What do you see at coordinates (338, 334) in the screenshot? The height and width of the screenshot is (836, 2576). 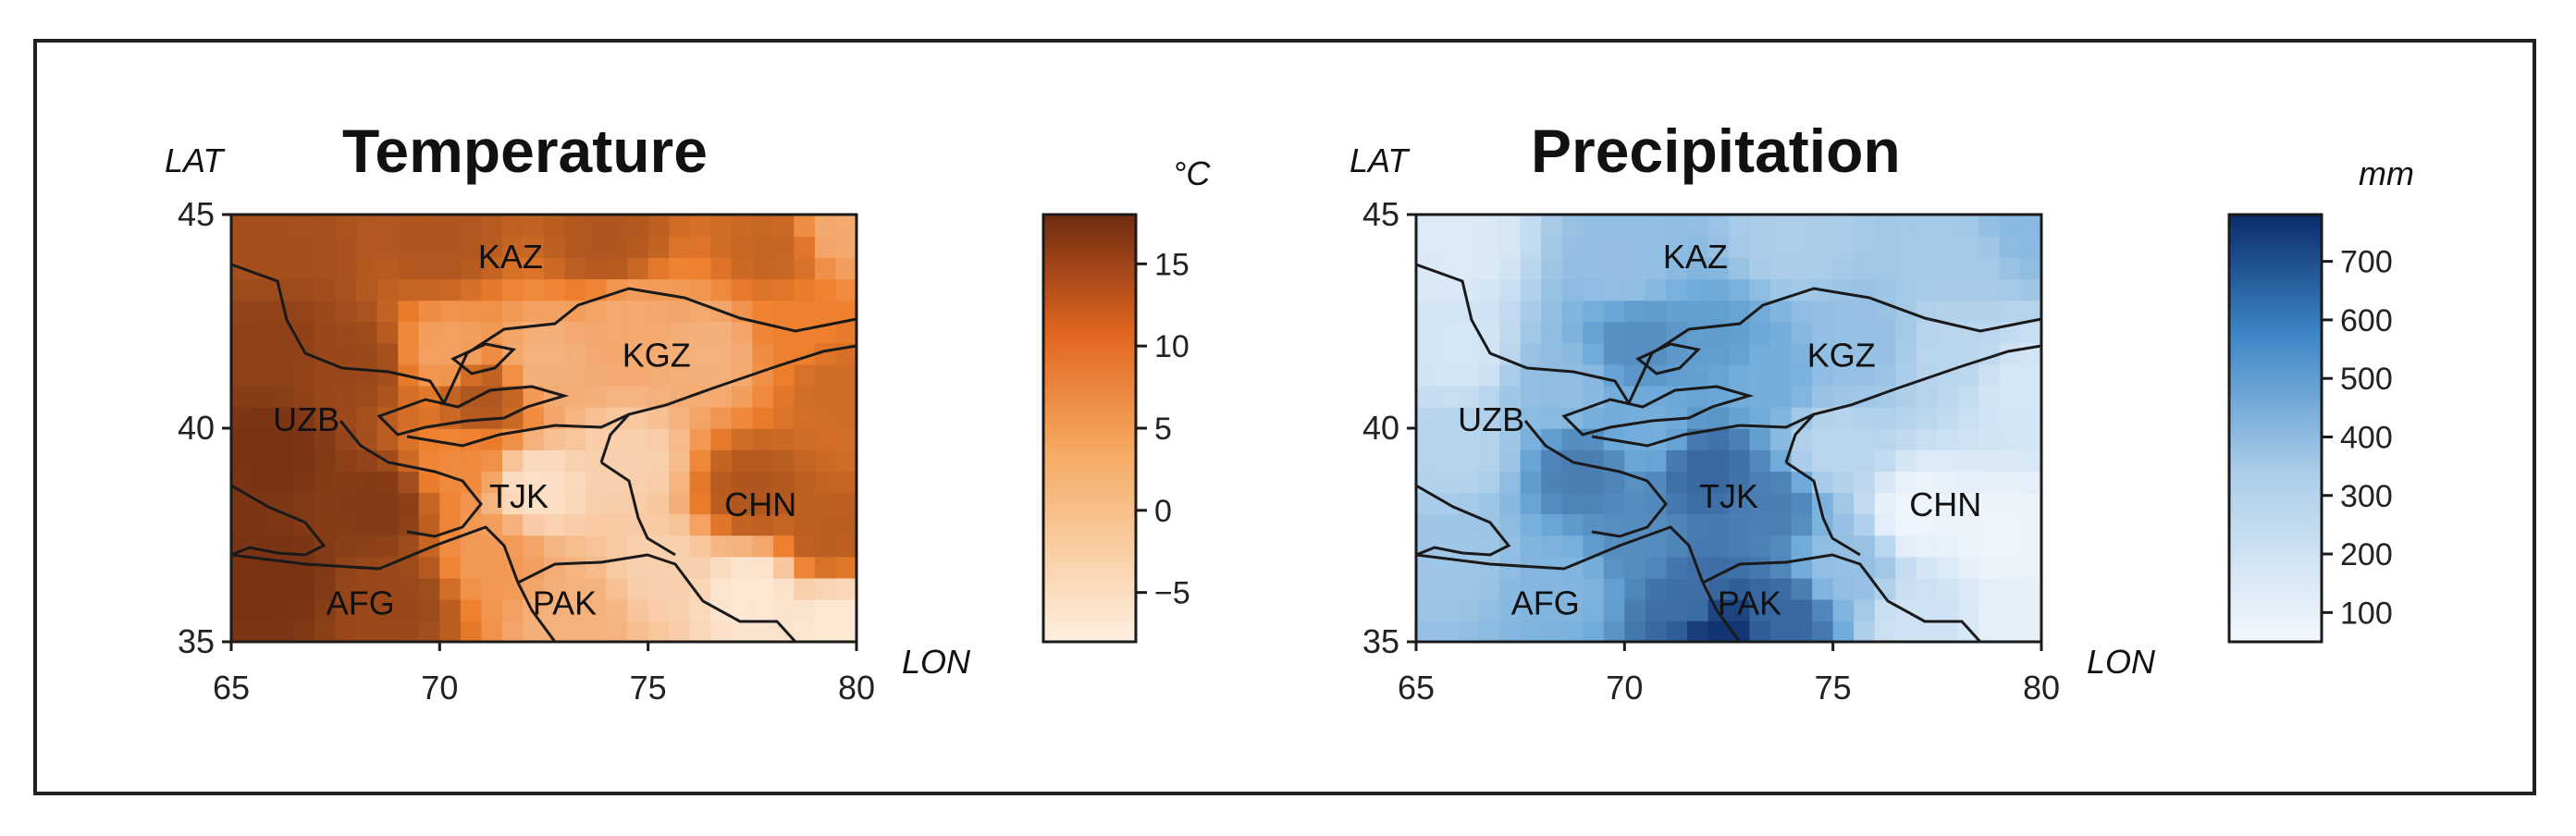 I see `border-kaz-uzb` at bounding box center [338, 334].